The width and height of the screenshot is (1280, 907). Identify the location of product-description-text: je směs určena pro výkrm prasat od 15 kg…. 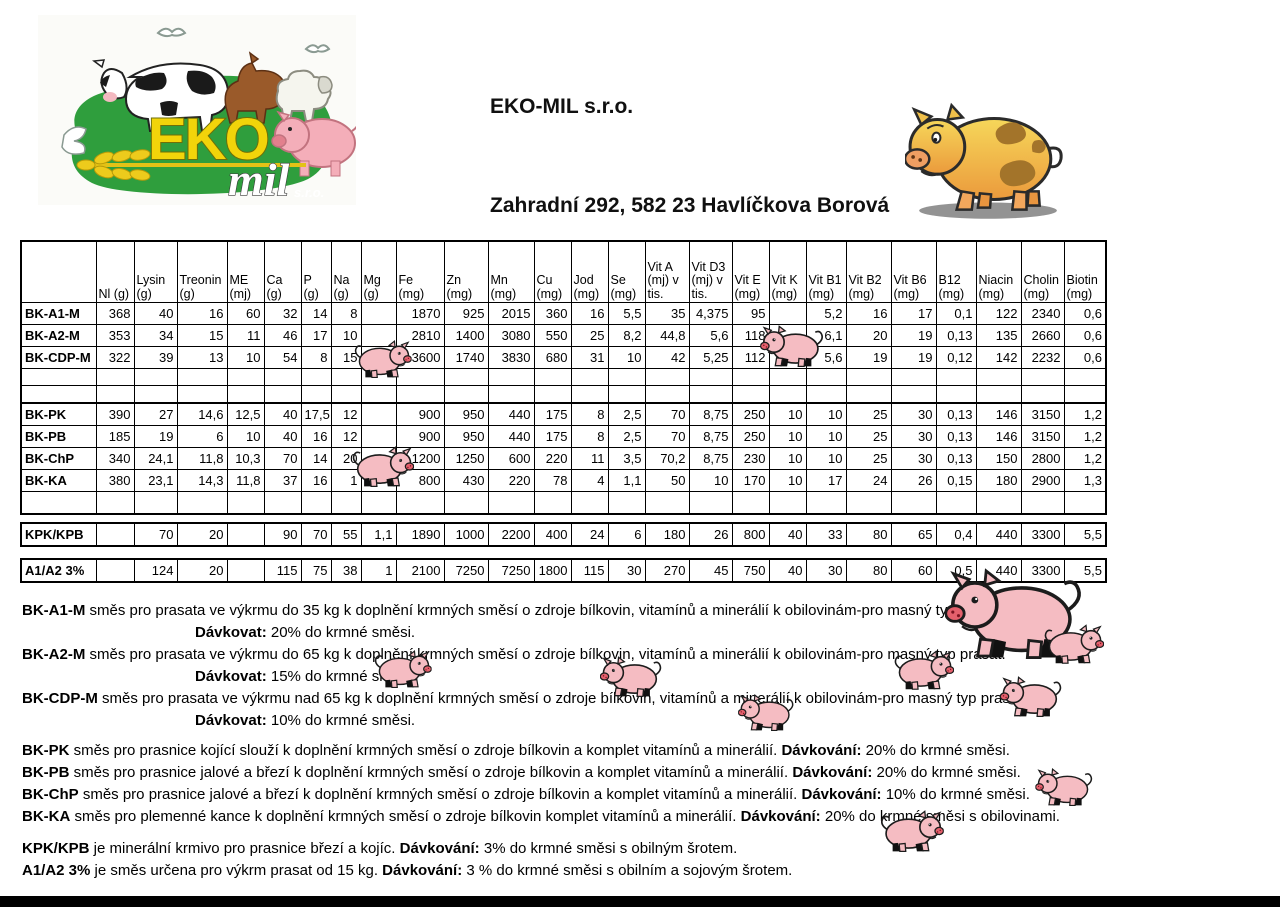
(236, 870).